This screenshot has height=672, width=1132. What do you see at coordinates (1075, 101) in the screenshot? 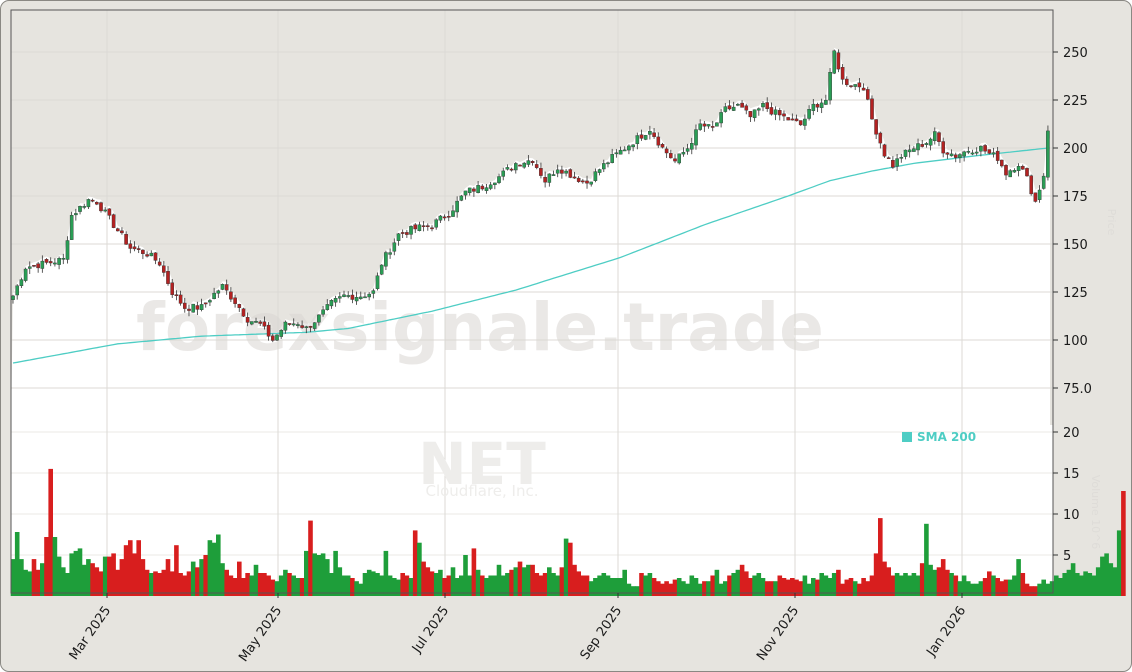
I see `price-tick-label: 225` at bounding box center [1075, 101].